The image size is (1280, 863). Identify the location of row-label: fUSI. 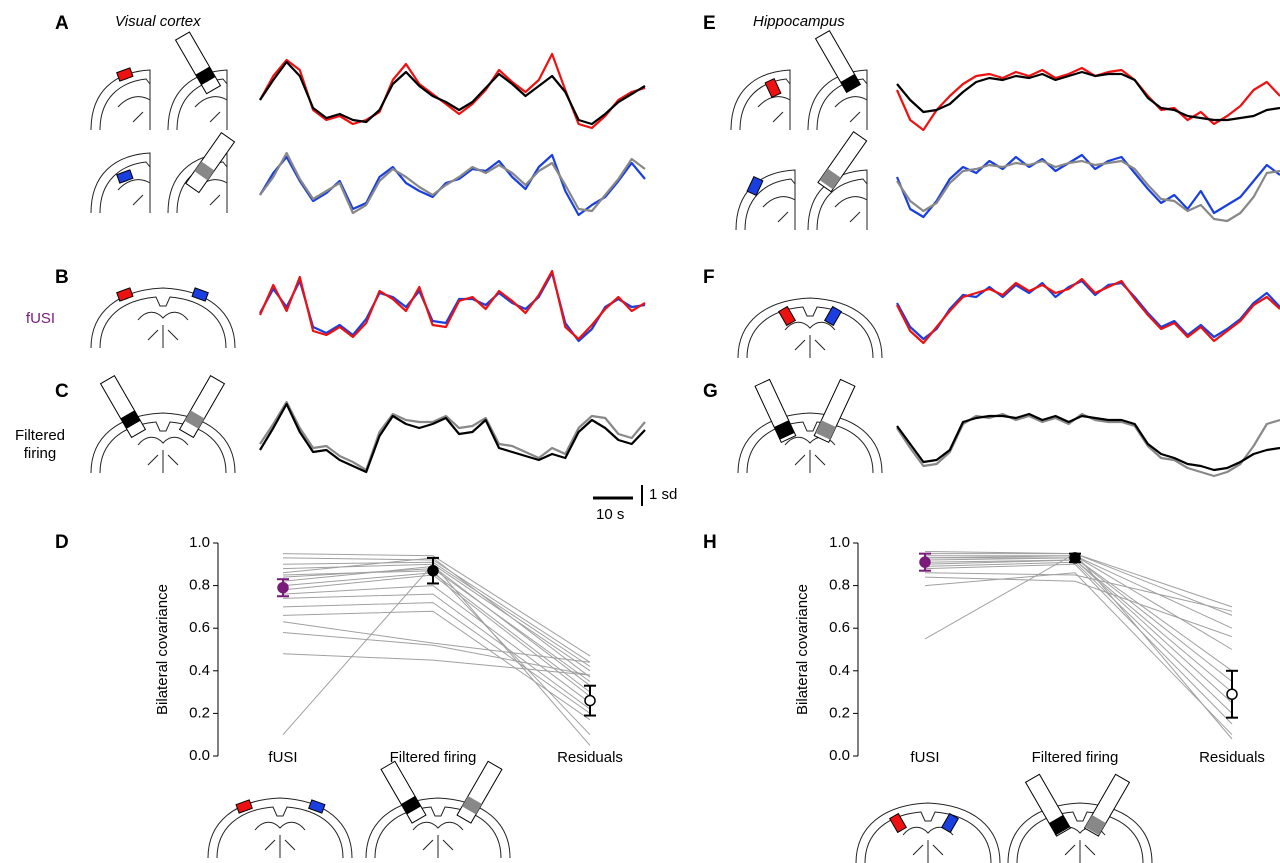
(40, 318).